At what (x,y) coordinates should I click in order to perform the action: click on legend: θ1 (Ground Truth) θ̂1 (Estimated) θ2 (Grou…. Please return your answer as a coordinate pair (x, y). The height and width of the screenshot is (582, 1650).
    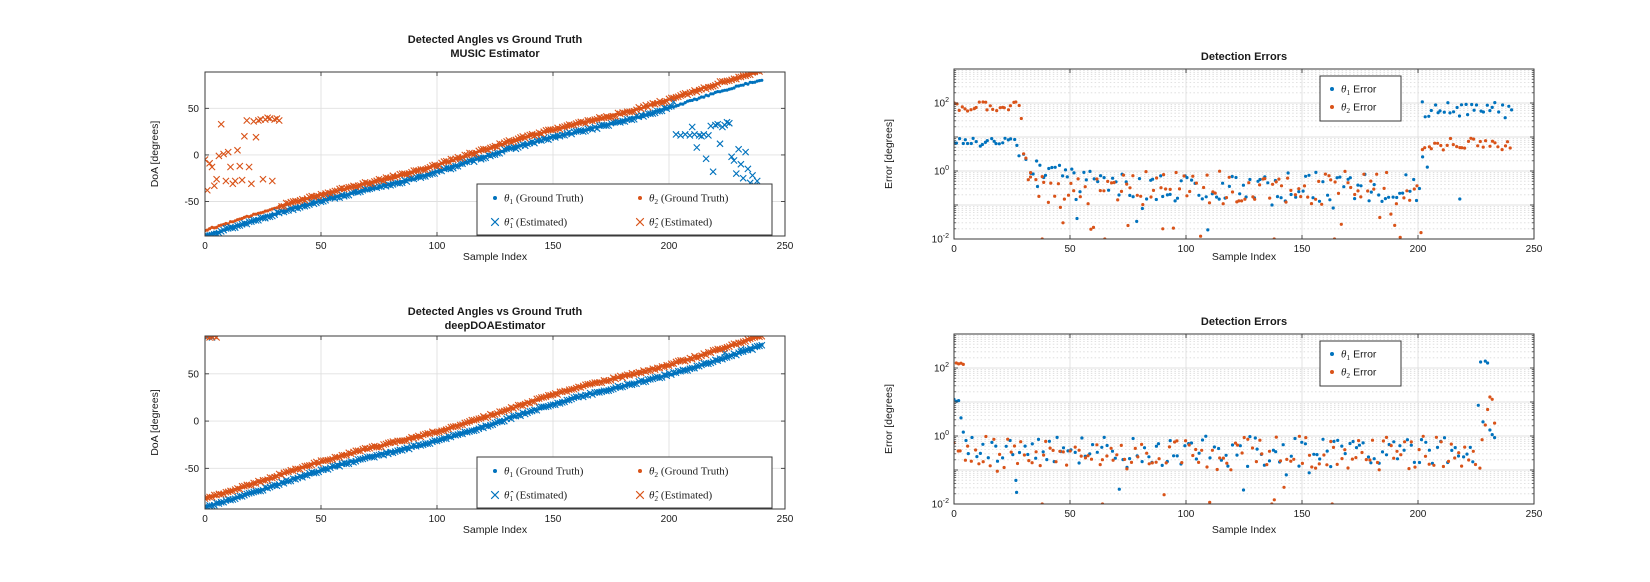
    Looking at the image, I should click on (624, 482).